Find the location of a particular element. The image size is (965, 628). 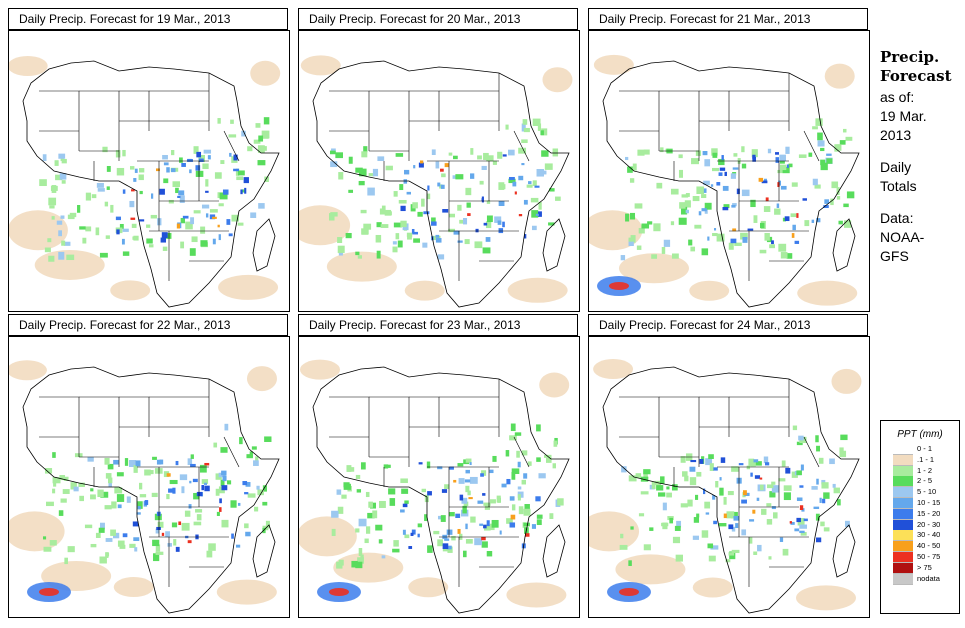

country-border is located at coordinates (521, 146).